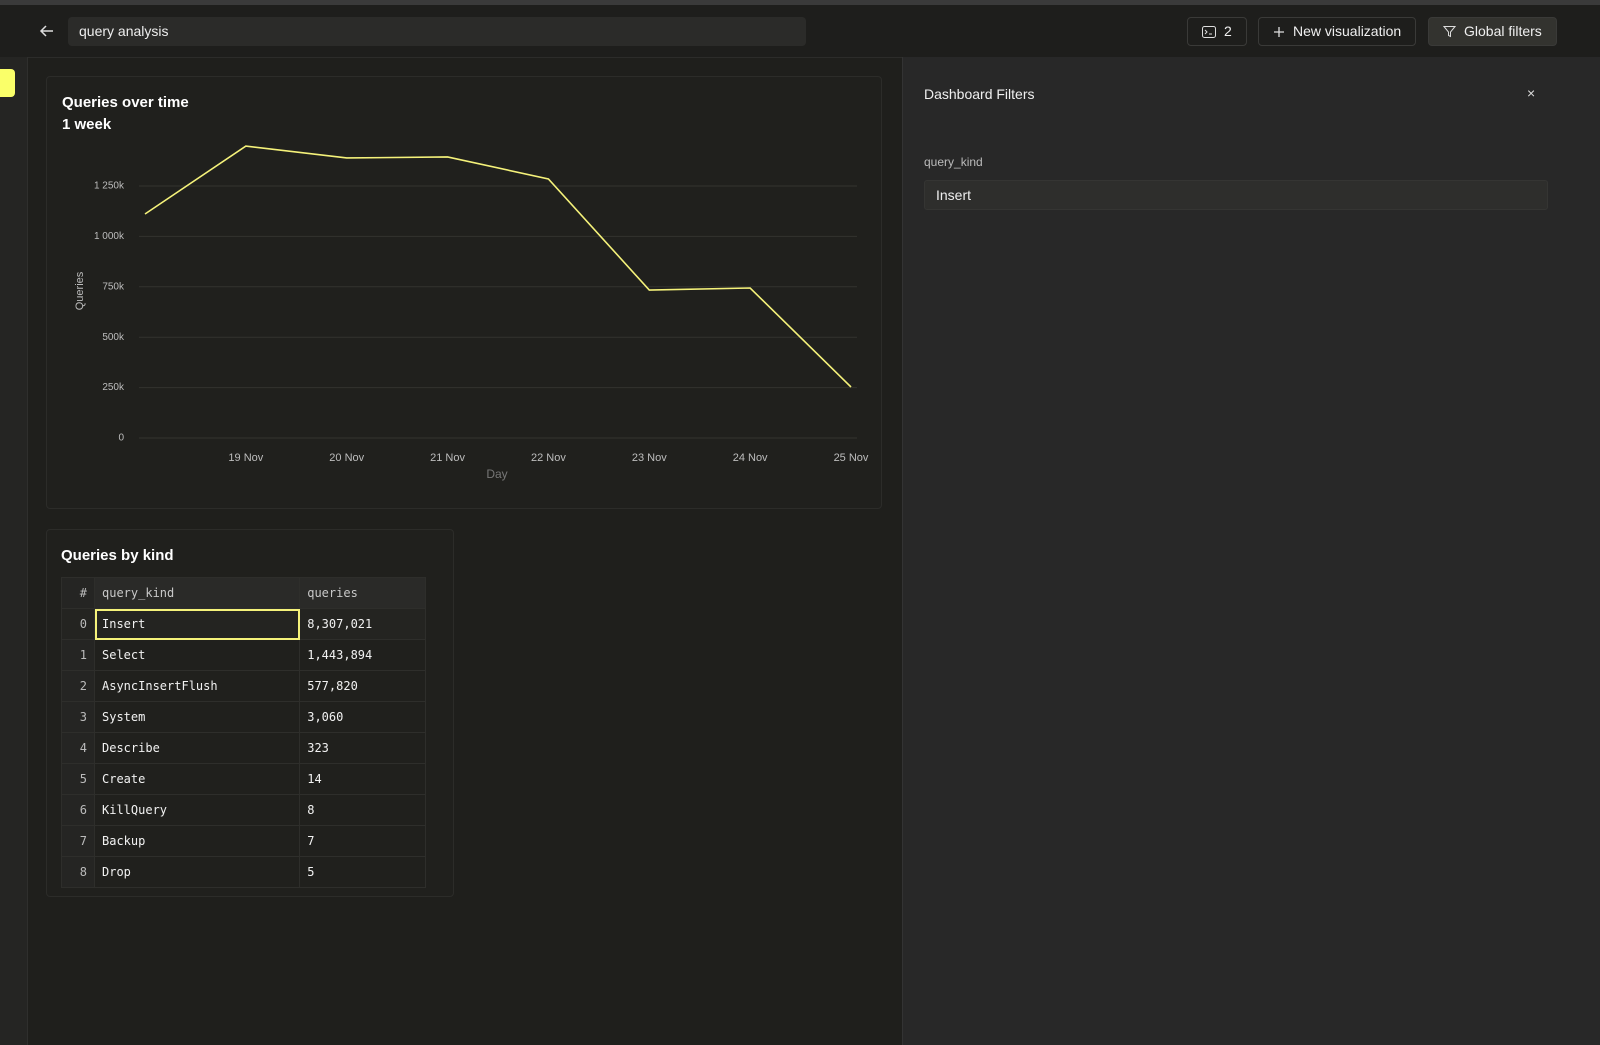 This screenshot has width=1600, height=1045. I want to click on chart-title: Queries over time, so click(125, 102).